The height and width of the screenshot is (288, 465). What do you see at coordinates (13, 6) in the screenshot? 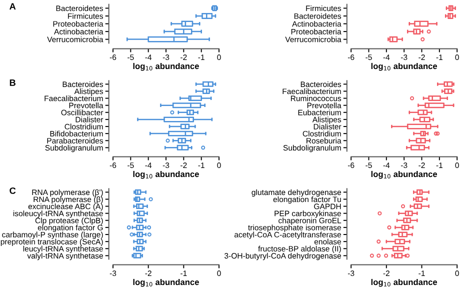
I see `text: A` at bounding box center [13, 6].